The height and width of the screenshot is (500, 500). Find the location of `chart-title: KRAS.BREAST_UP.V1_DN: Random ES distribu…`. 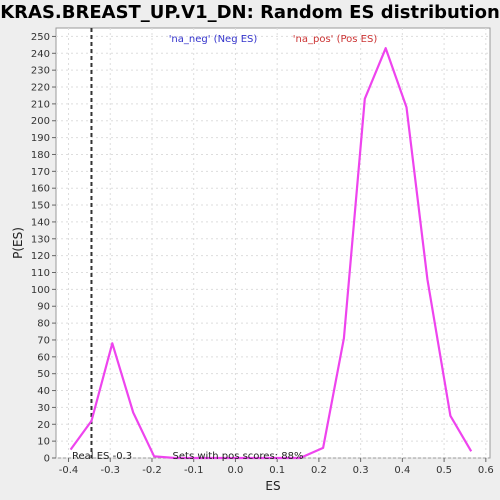

chart-title: KRAS.BREAST_UP.V1_DN: Random ES distribu… is located at coordinates (250, 12).